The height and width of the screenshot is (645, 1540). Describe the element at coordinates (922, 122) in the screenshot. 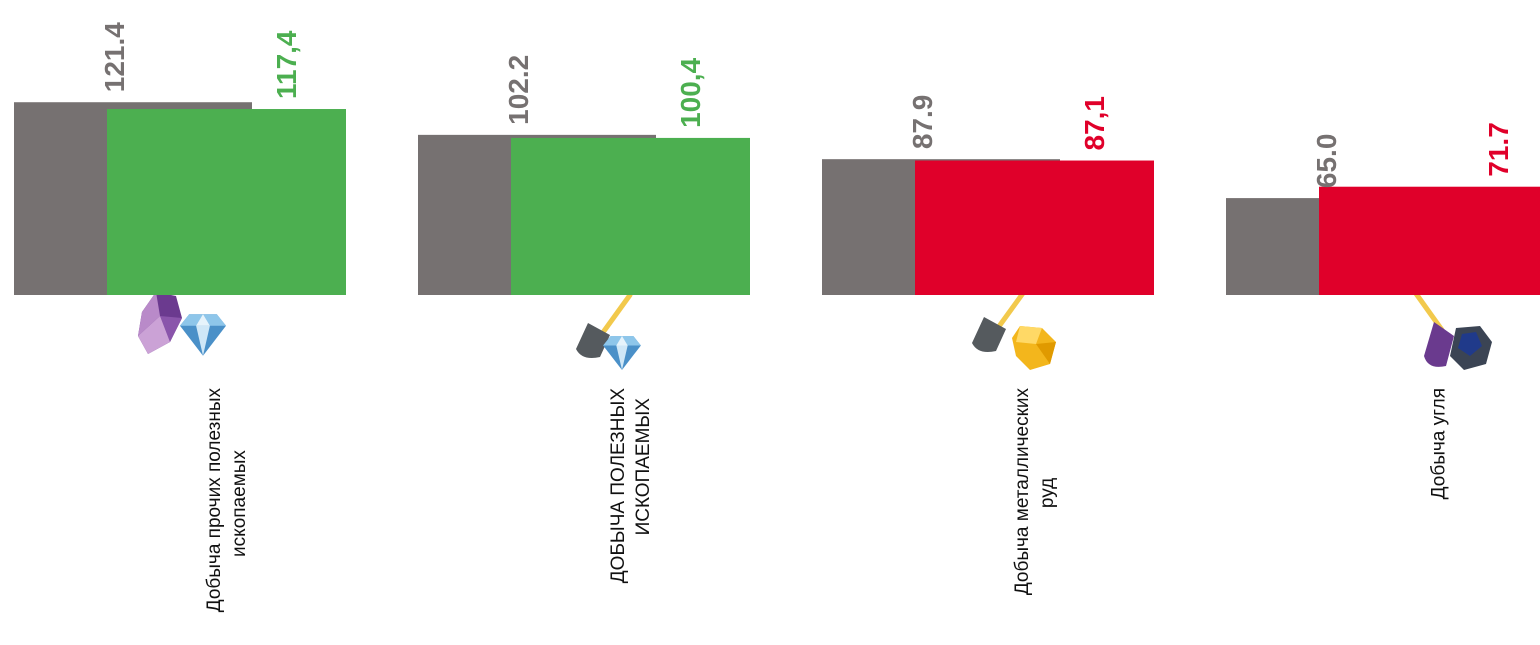

I see `value-label-previous-3: 87.9` at that location.